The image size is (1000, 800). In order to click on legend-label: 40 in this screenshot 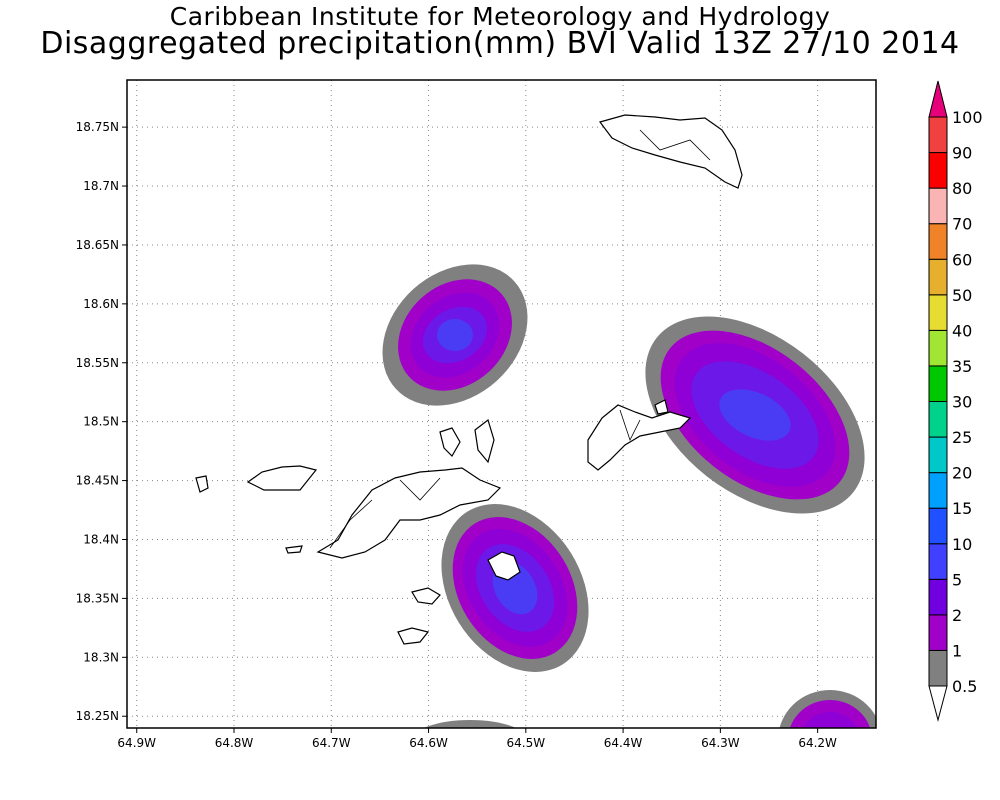, I will do `click(962, 330)`.